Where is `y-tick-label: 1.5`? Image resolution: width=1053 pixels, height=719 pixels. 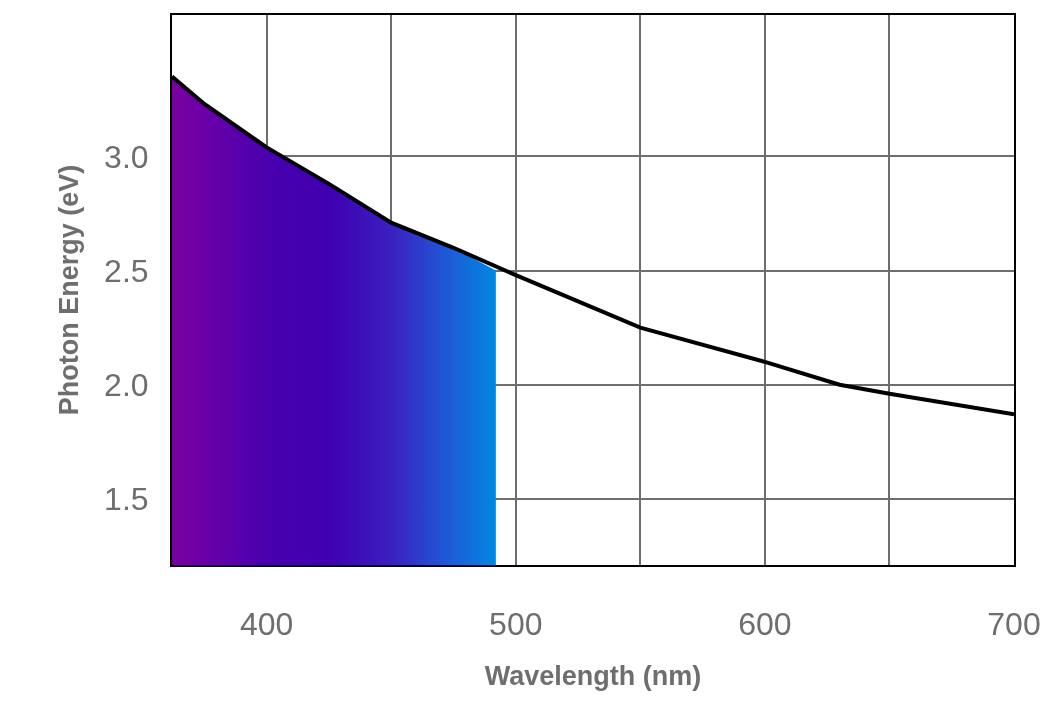
y-tick-label: 1.5 is located at coordinates (126, 499).